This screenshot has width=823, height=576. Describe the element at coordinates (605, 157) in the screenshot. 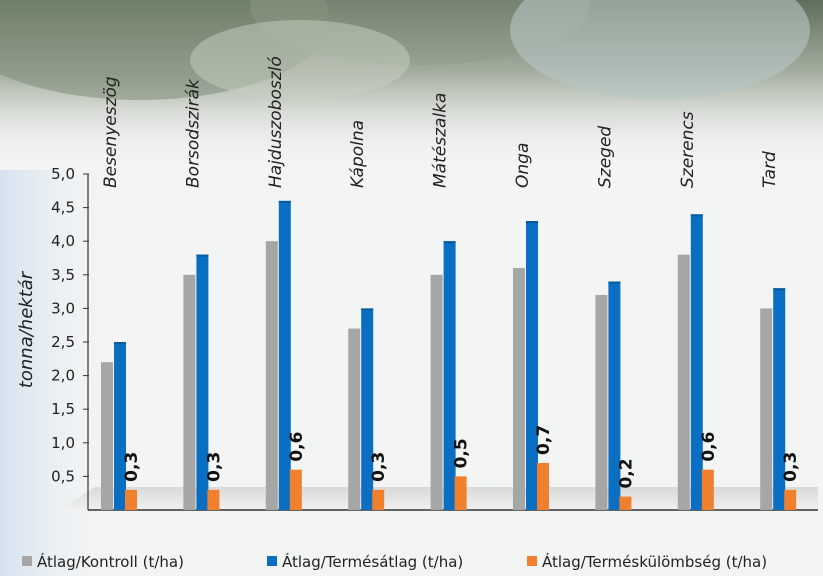

I see `category-label: Szeged` at that location.